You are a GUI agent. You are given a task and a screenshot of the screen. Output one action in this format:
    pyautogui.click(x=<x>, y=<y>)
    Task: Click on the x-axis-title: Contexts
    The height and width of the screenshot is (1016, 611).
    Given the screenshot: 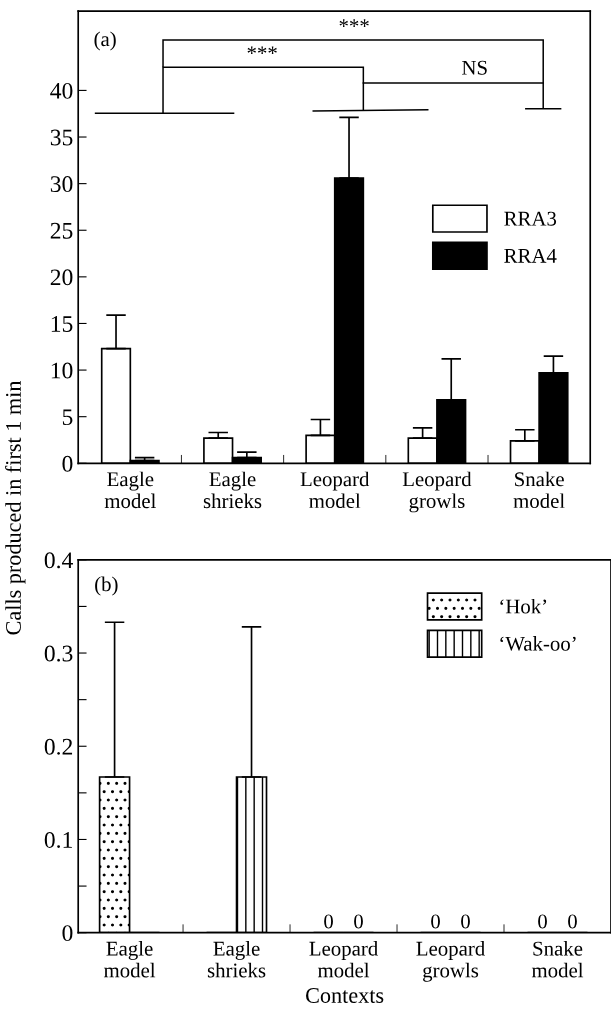 What is the action you would take?
    pyautogui.click(x=345, y=995)
    